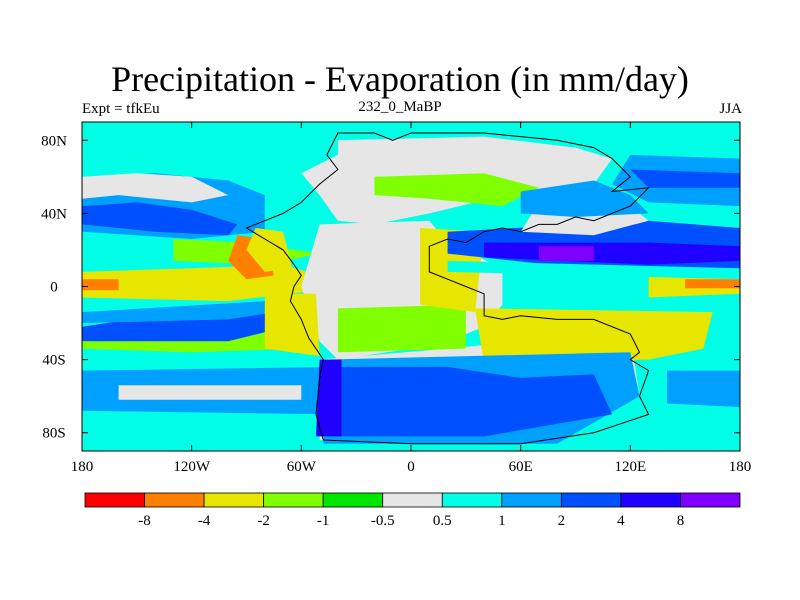  Describe the element at coordinates (566, 253) in the screenshot. I see `field-region-tethys-max` at that location.